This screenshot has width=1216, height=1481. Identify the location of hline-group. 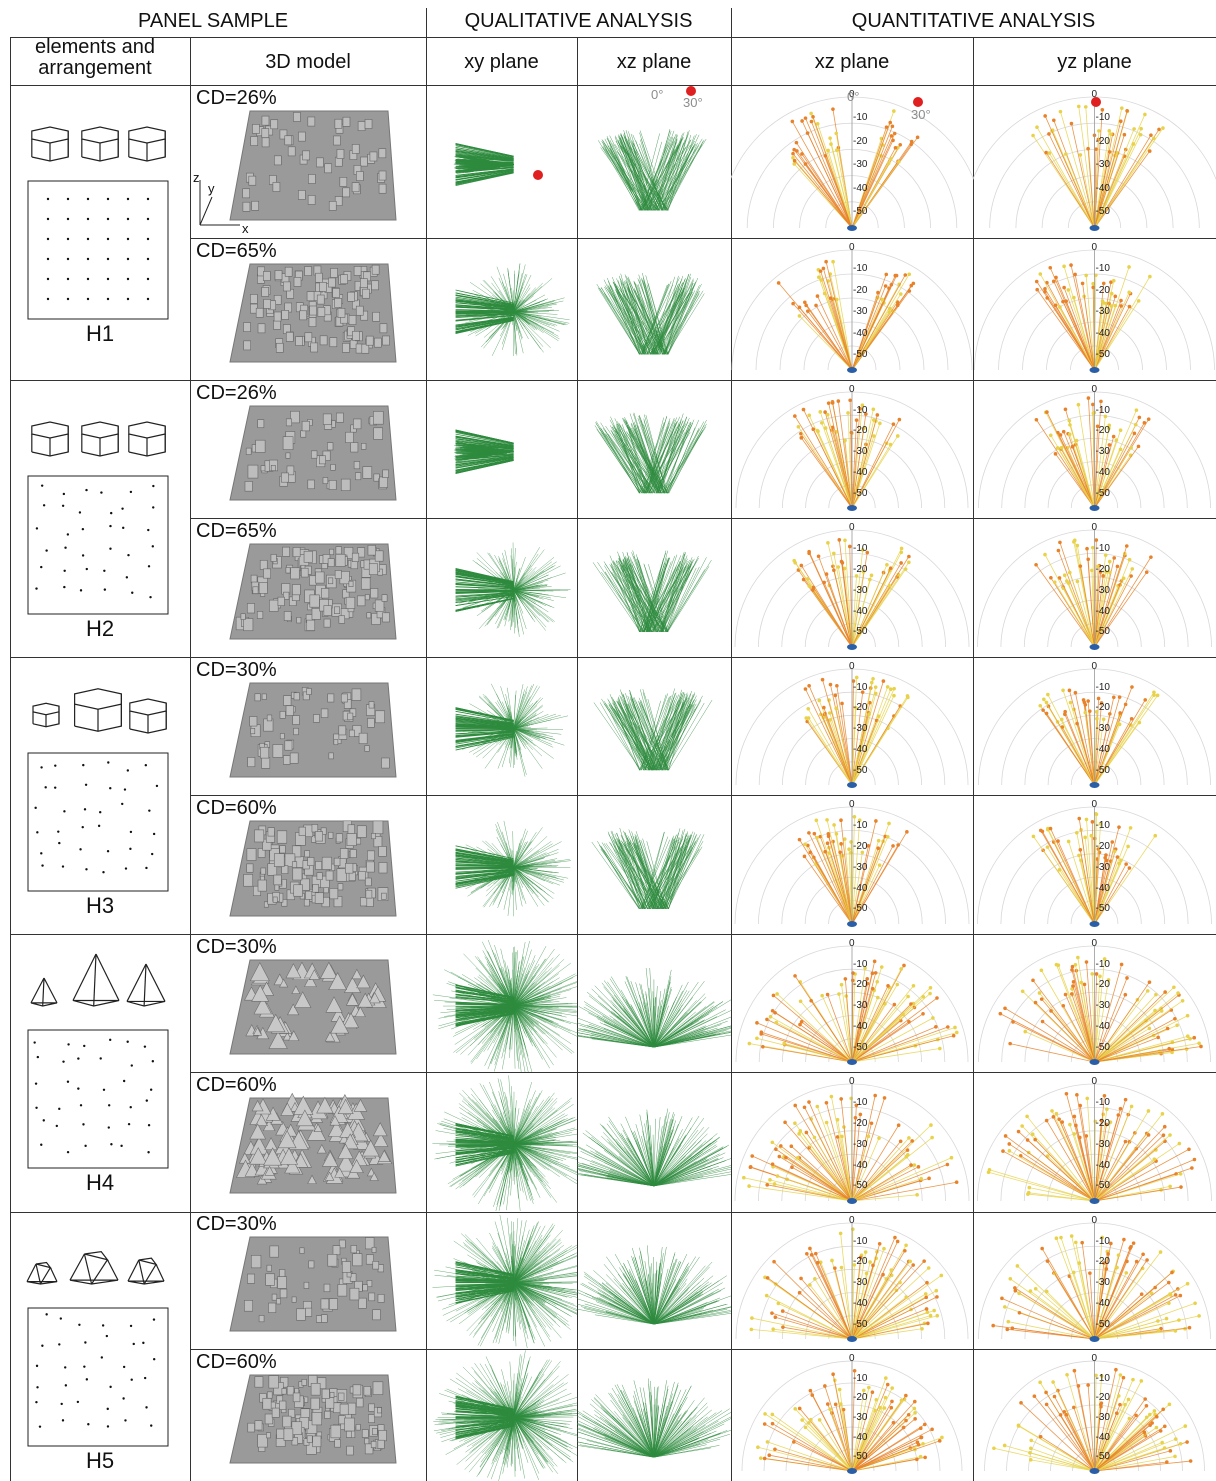
(613, 657).